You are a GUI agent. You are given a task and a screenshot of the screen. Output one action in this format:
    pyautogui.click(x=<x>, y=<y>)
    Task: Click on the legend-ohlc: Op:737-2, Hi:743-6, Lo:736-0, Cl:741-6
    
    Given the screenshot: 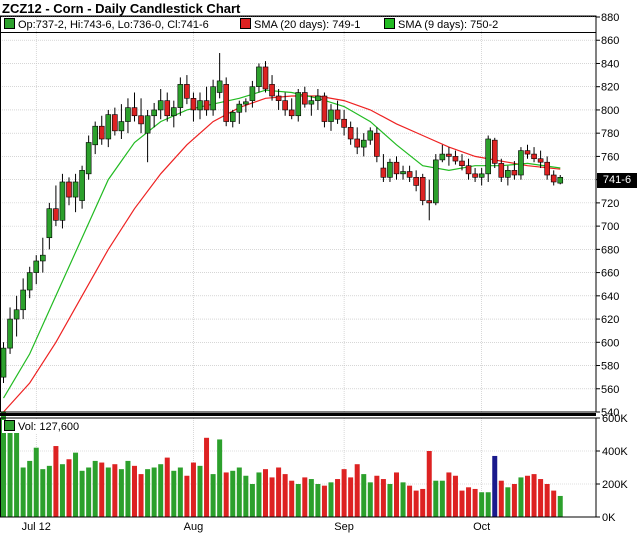 What is the action you would take?
    pyautogui.click(x=106, y=24)
    